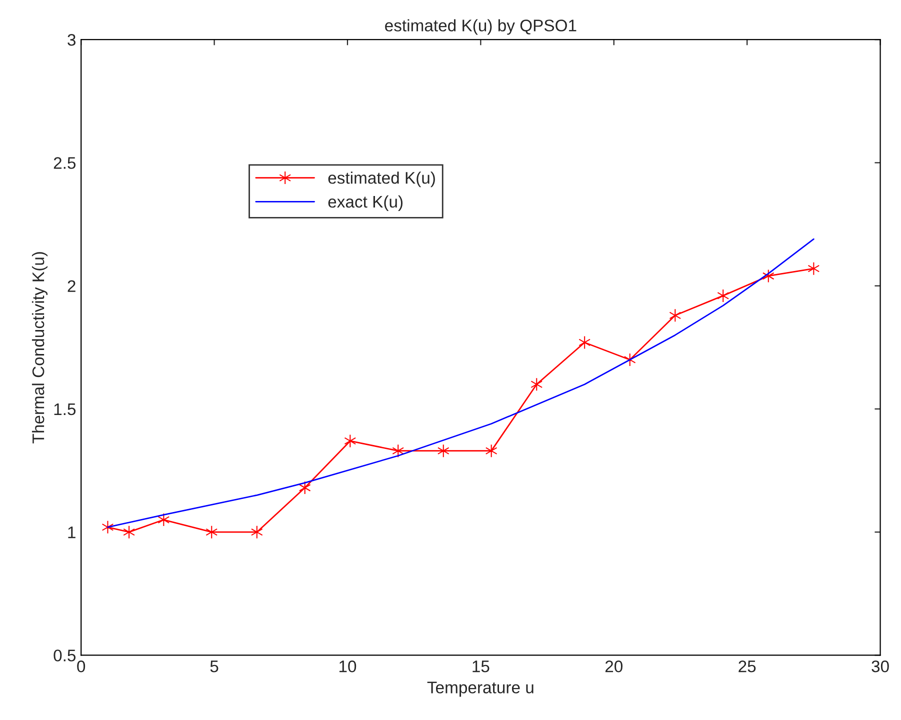 The height and width of the screenshot is (720, 901). Describe the element at coordinates (72, 286) in the screenshot. I see `y-tick-label: 2` at that location.